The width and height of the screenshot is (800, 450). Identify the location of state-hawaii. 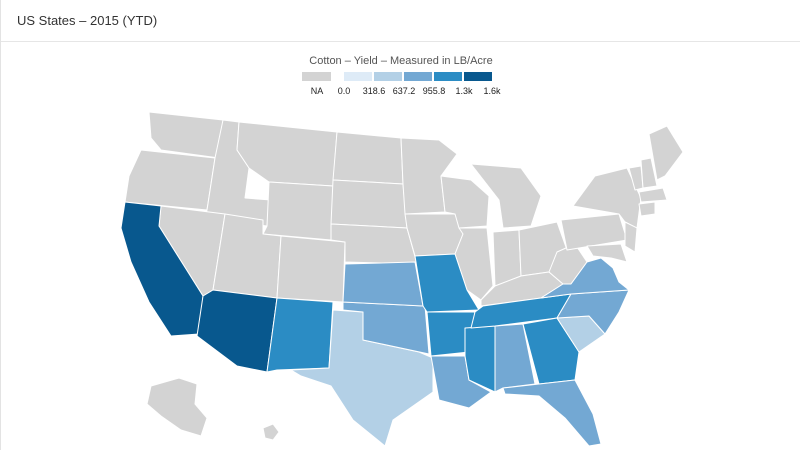
(271, 432).